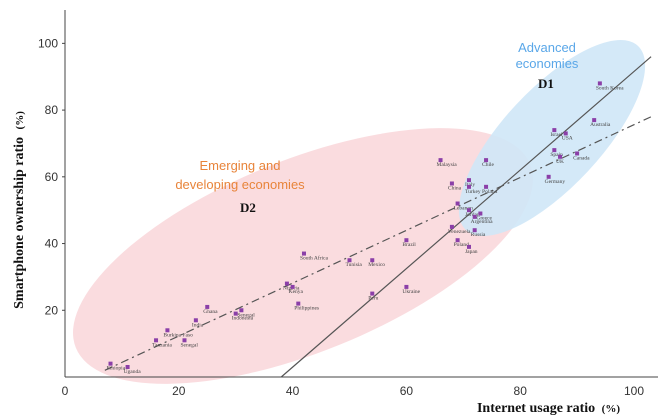 This screenshot has width=660, height=419. I want to click on data-point-label: Canada, so click(581, 158).